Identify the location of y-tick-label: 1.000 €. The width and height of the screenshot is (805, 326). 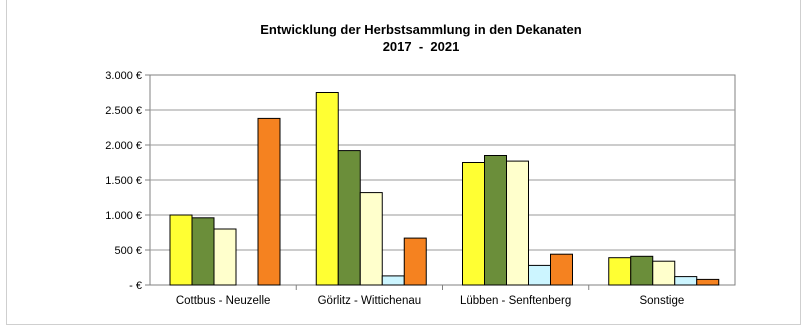
(123, 216).